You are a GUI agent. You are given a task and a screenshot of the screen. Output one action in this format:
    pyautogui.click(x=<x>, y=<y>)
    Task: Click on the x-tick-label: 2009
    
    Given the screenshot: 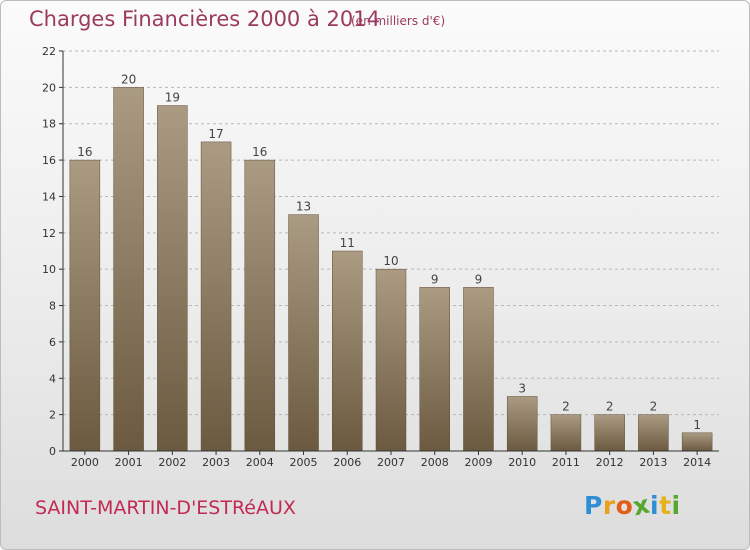 What is the action you would take?
    pyautogui.click(x=478, y=462)
    